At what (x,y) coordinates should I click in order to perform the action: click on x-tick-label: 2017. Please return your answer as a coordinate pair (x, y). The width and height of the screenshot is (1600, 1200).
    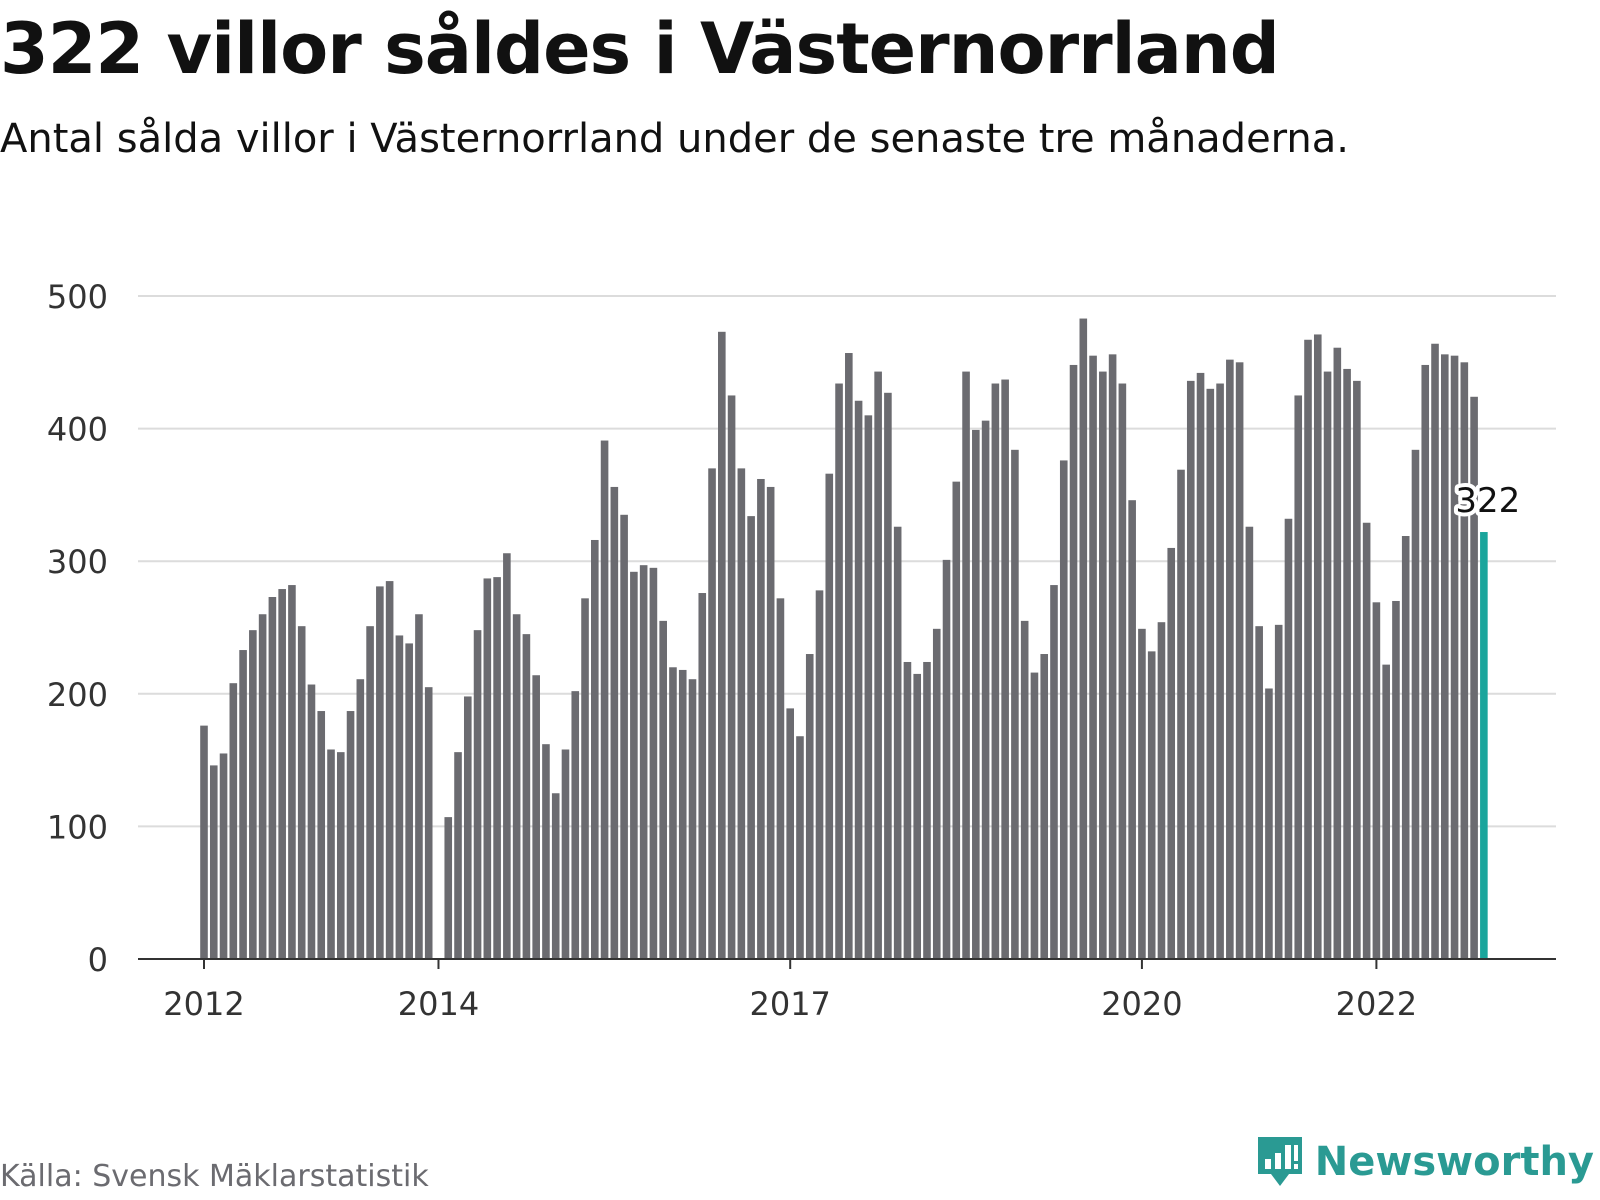
    Looking at the image, I should click on (789, 1004).